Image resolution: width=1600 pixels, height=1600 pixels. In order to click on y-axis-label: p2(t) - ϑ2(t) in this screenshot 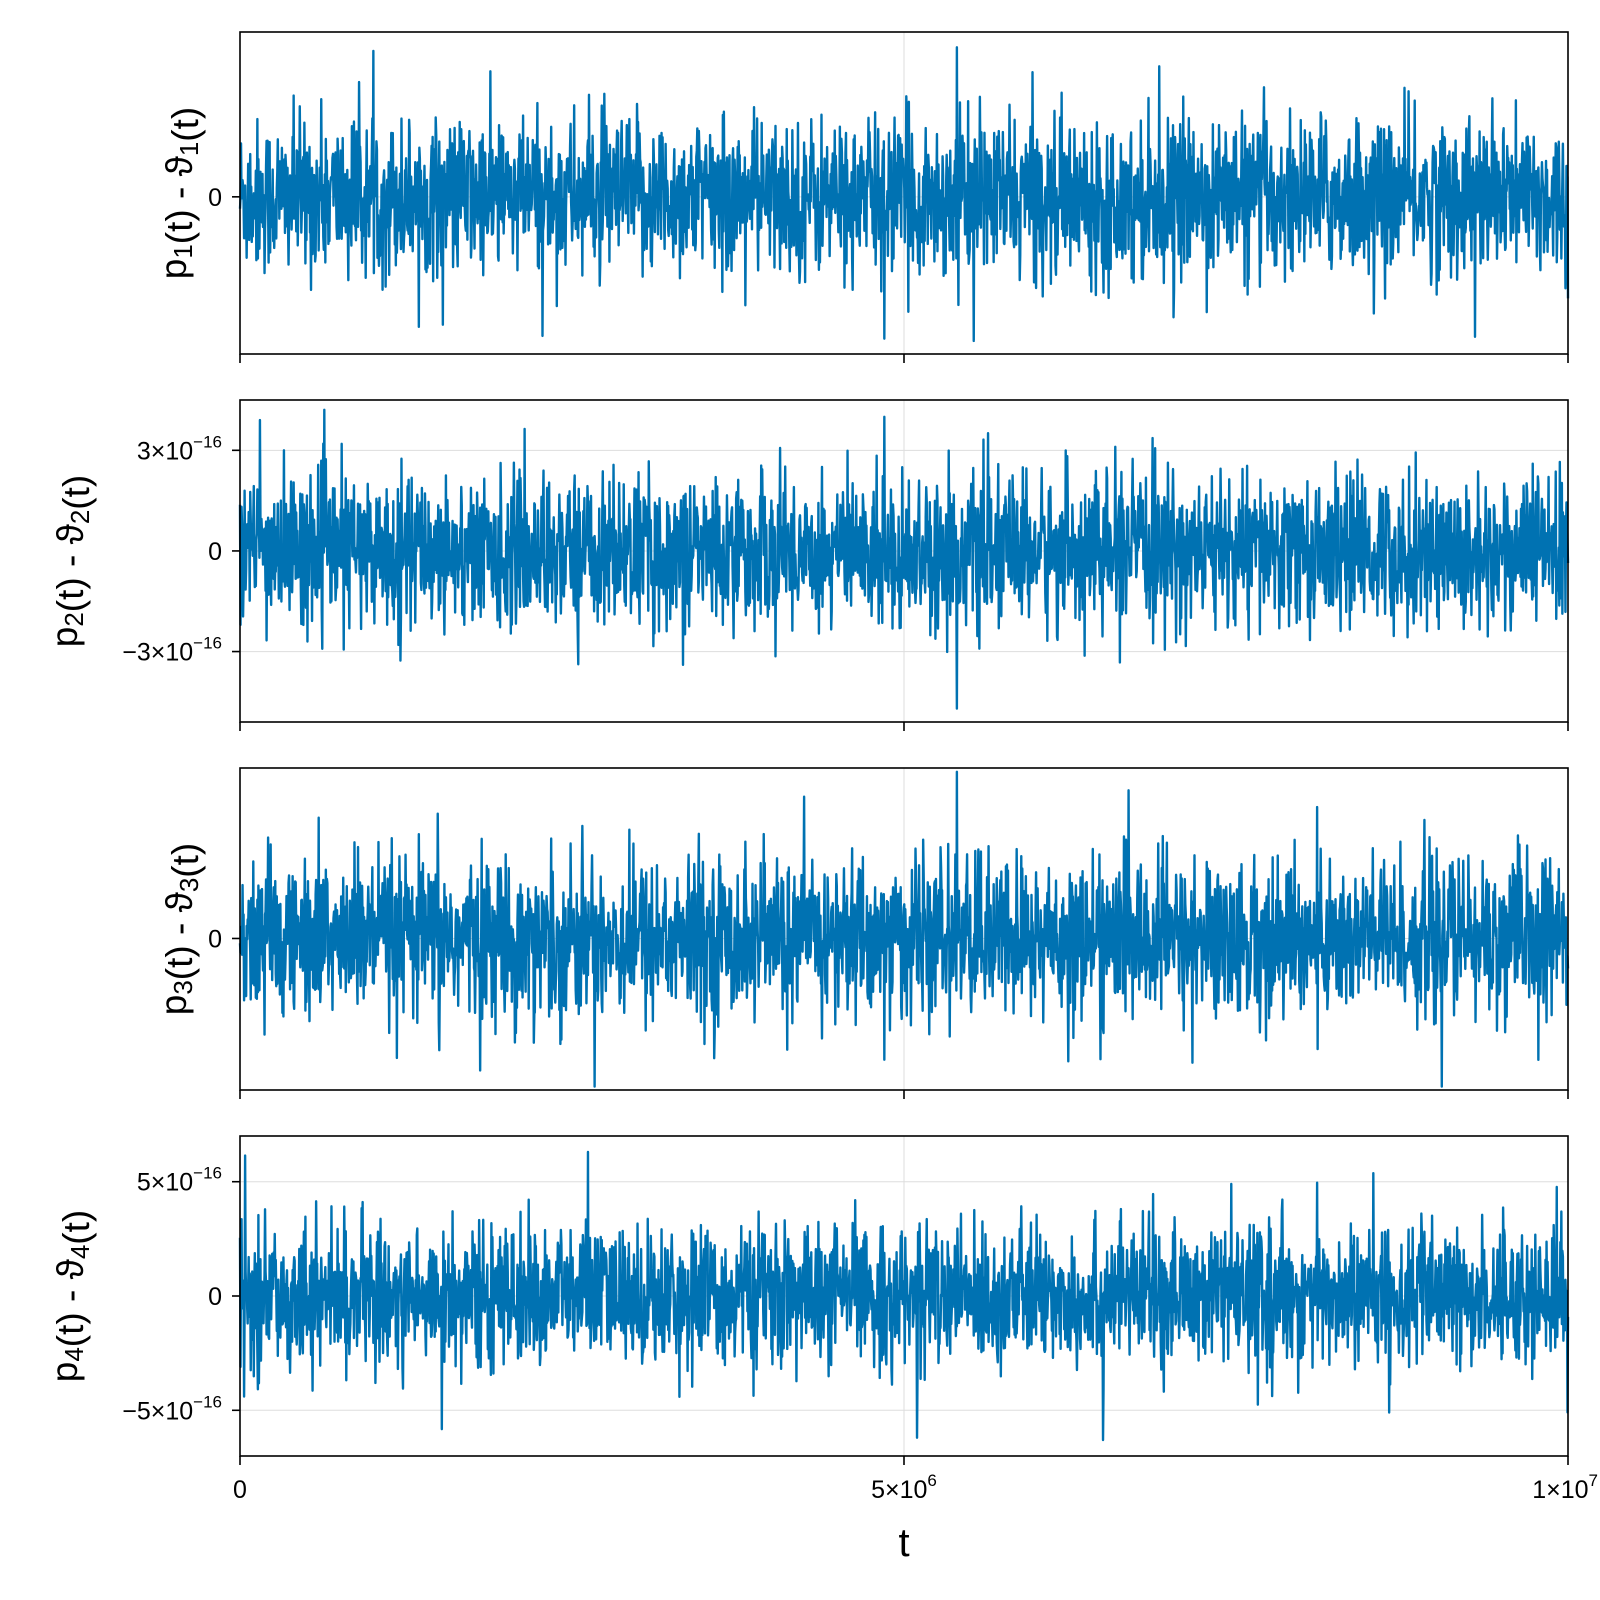, I will do `click(70, 561)`.